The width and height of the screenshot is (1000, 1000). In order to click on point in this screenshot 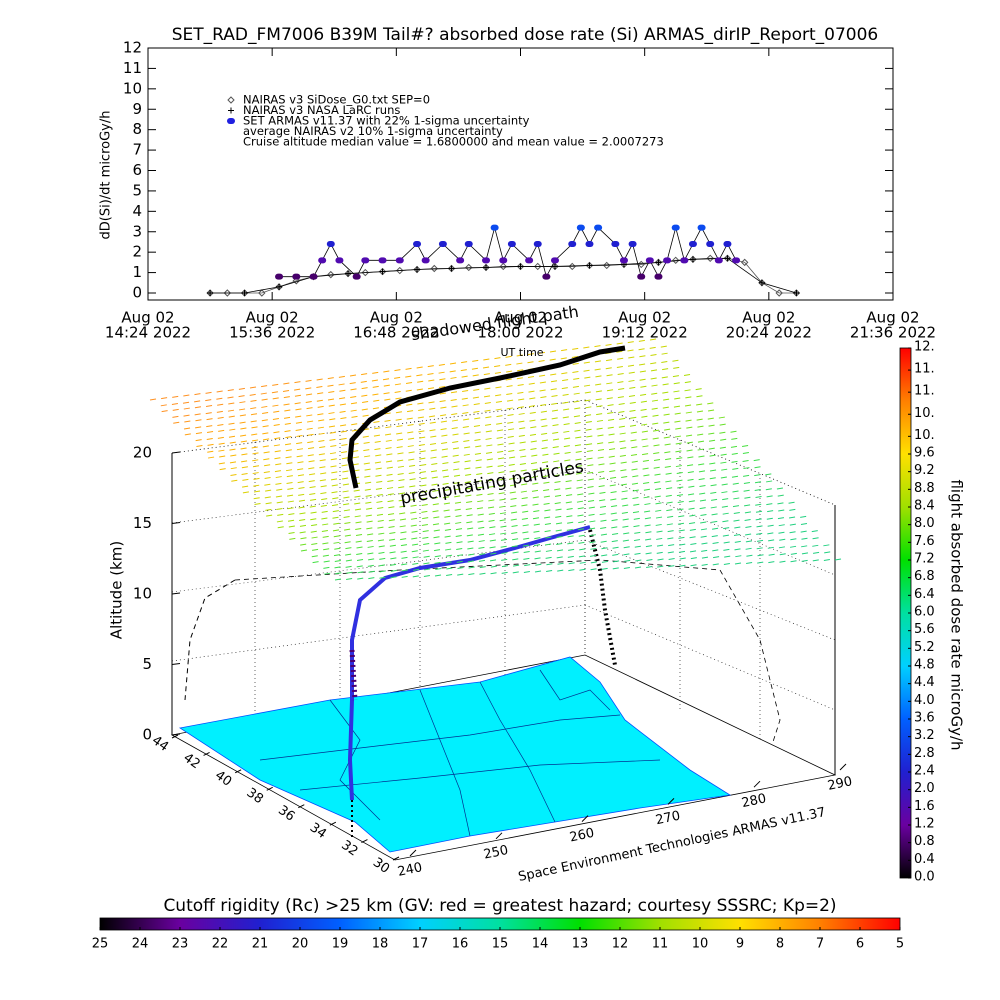, I will do `click(460, 260)`.